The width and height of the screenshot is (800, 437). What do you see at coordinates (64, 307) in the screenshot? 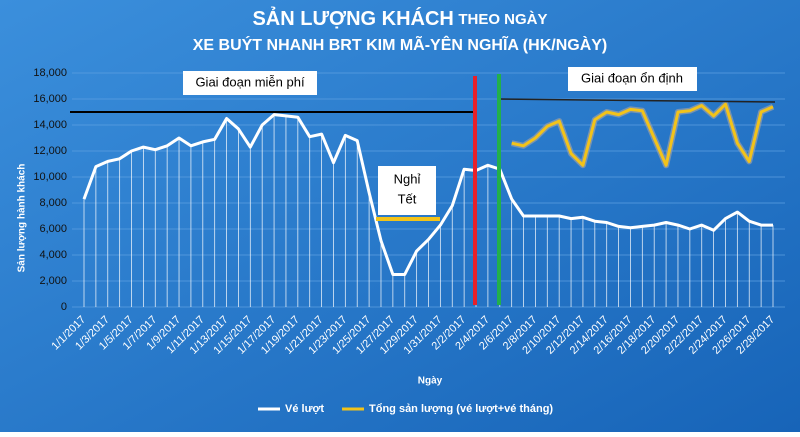
I see `y-tick-label: 0` at bounding box center [64, 307].